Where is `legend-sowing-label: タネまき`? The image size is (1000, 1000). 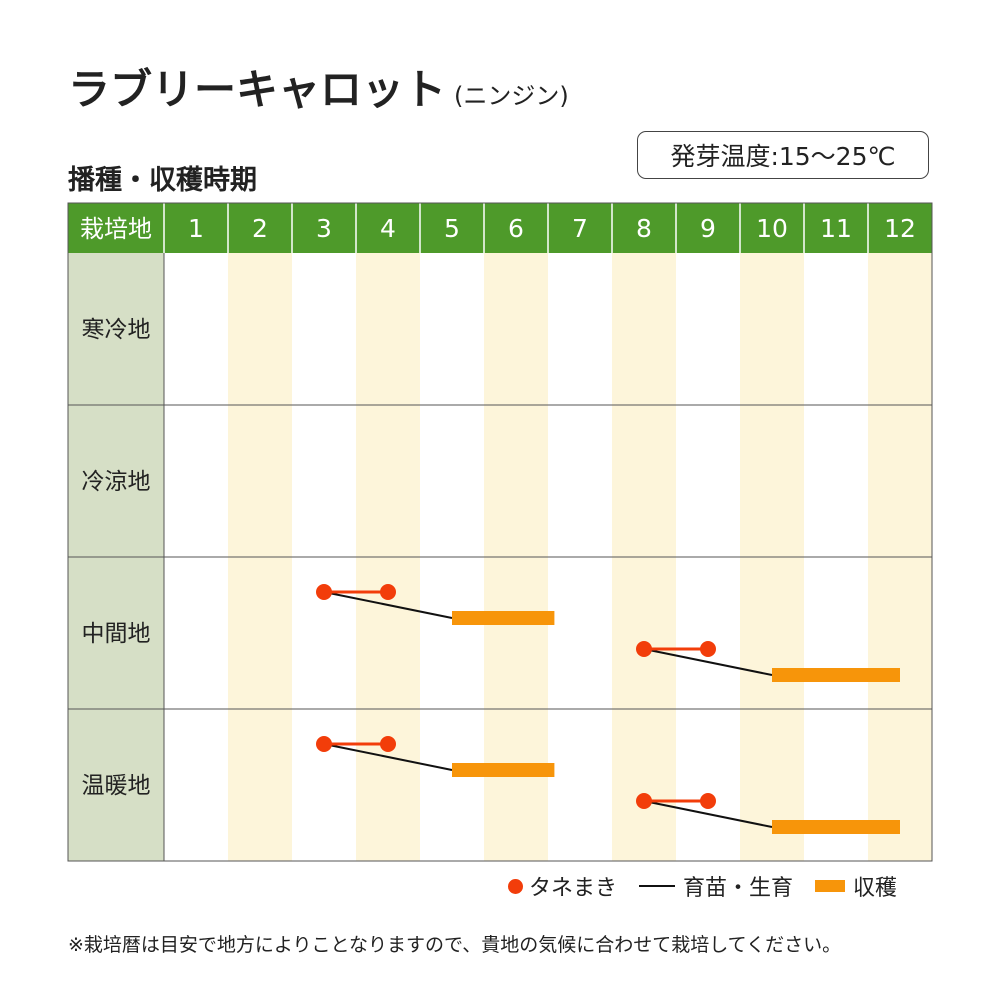 legend-sowing-label: タネまき is located at coordinates (573, 888).